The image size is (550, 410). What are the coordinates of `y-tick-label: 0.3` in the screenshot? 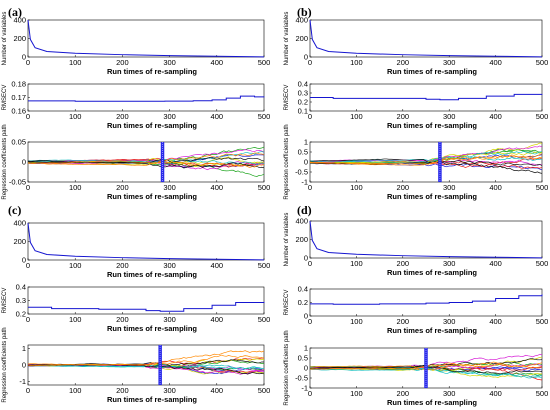 It's located at (303, 93).